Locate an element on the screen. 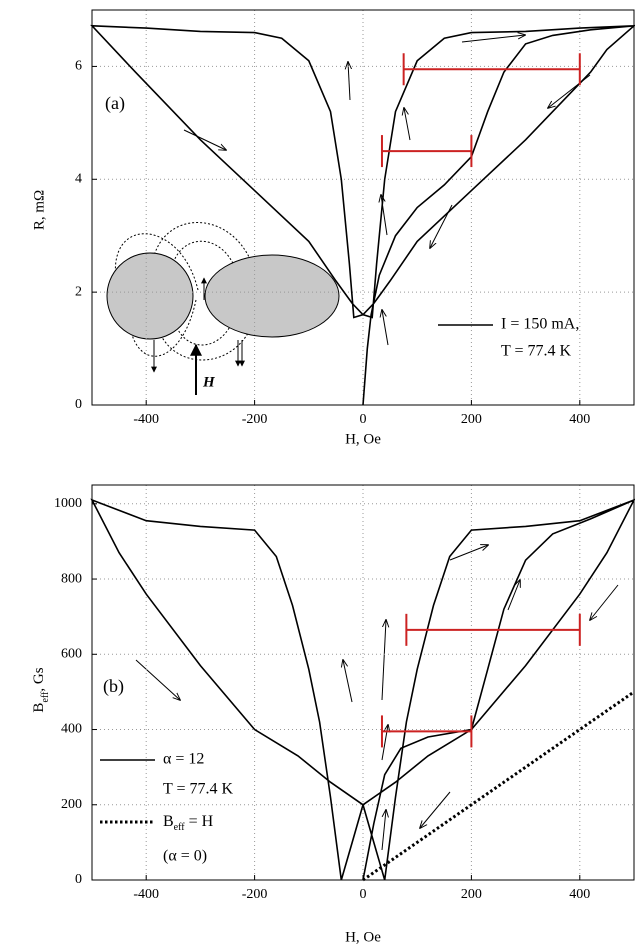  legend-label-sub: eff is located at coordinates (180, 827).